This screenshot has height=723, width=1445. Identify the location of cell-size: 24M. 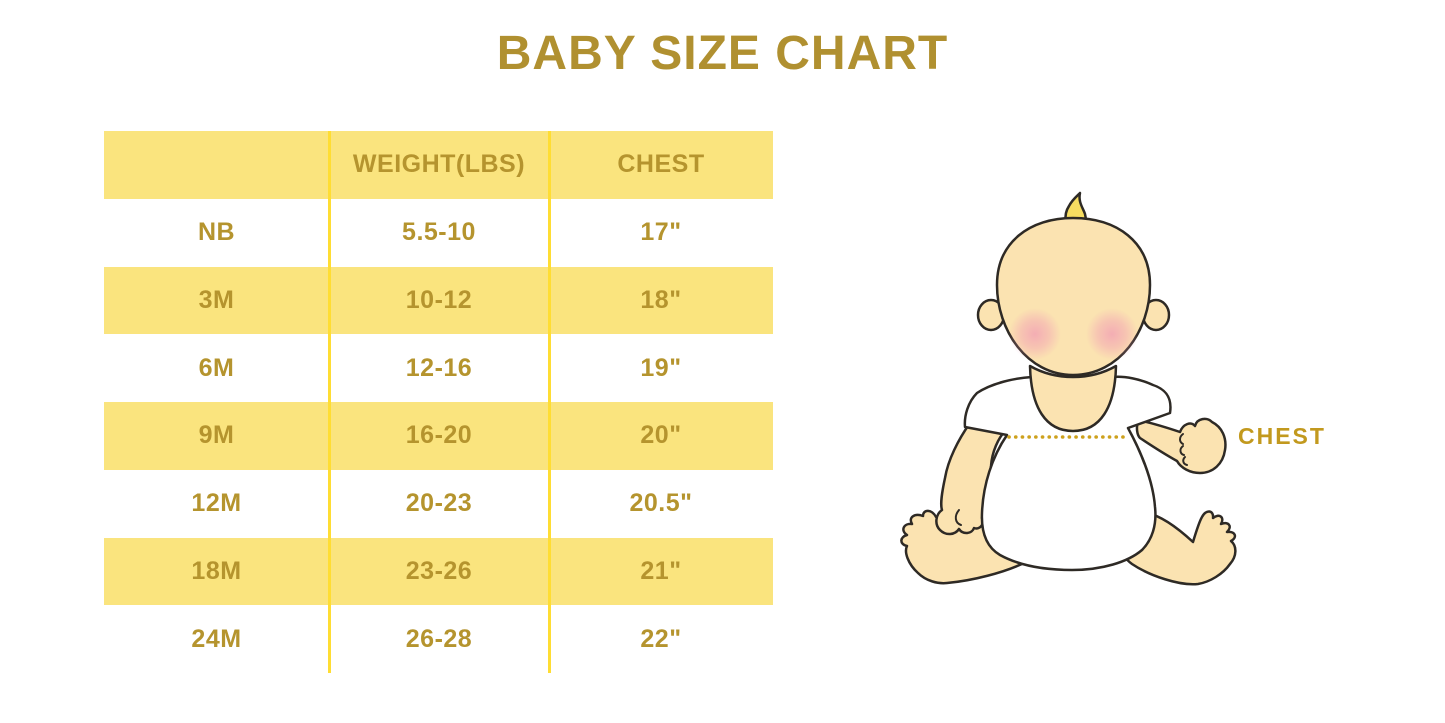
(216, 638).